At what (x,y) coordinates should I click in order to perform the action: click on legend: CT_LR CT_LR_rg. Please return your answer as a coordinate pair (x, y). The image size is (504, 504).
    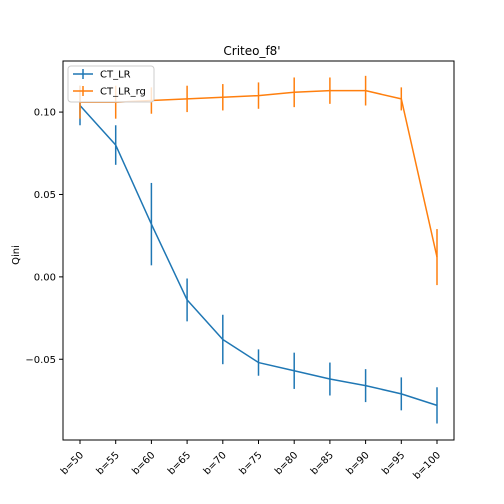
    Looking at the image, I should click on (111, 84).